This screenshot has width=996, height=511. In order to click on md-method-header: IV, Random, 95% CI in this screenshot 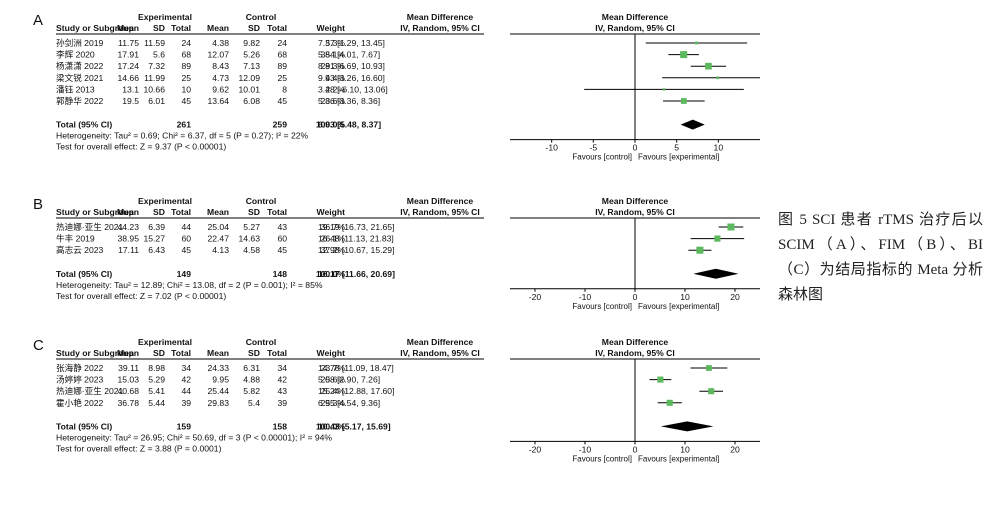, I will do `click(439, 28)`.